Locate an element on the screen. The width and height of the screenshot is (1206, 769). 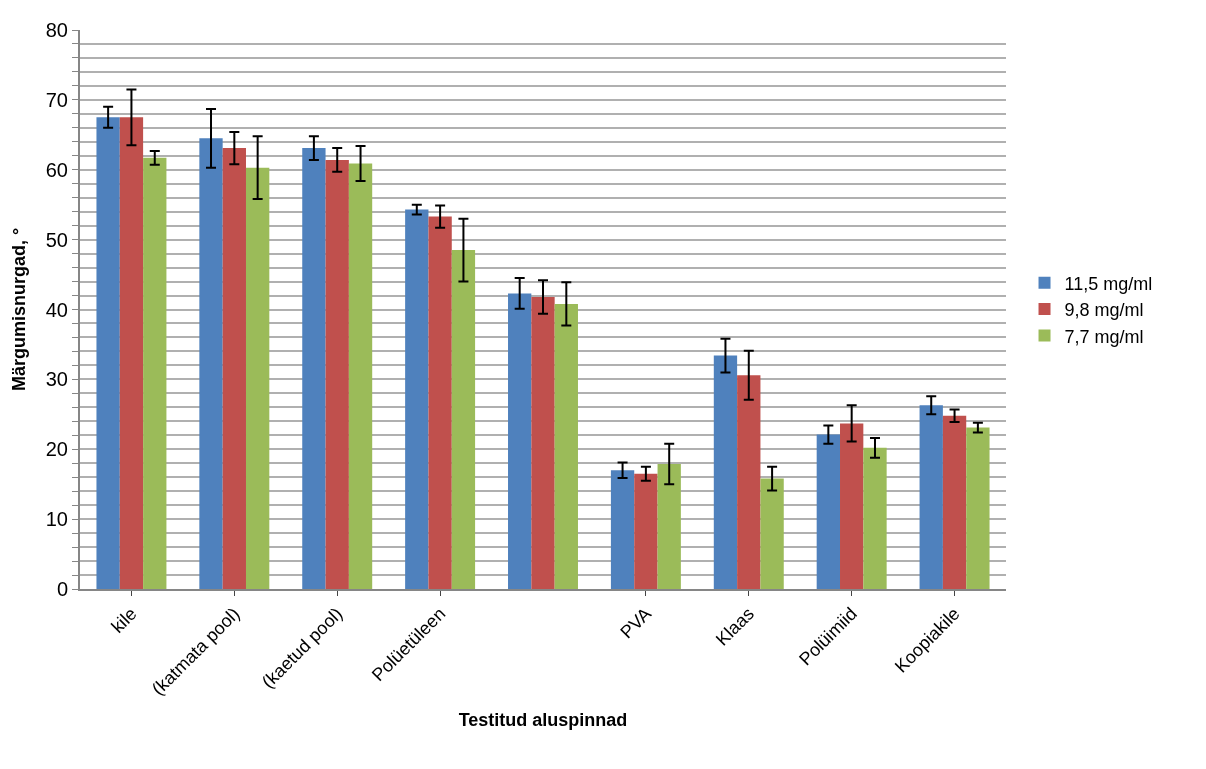
legend-label: 11,5 mg/ml is located at coordinates (1108, 283).